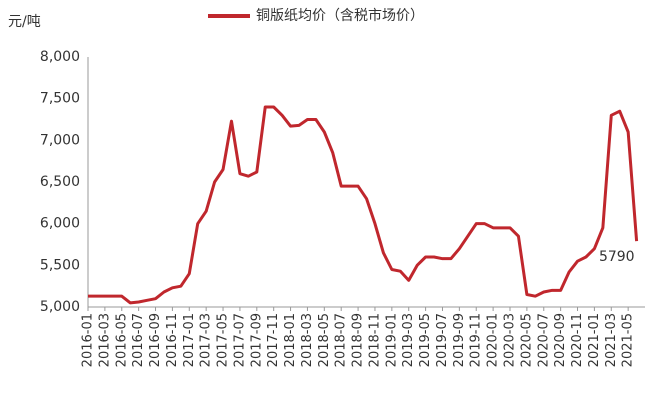  I want to click on x-tick-label: 2017-11, so click(273, 340).